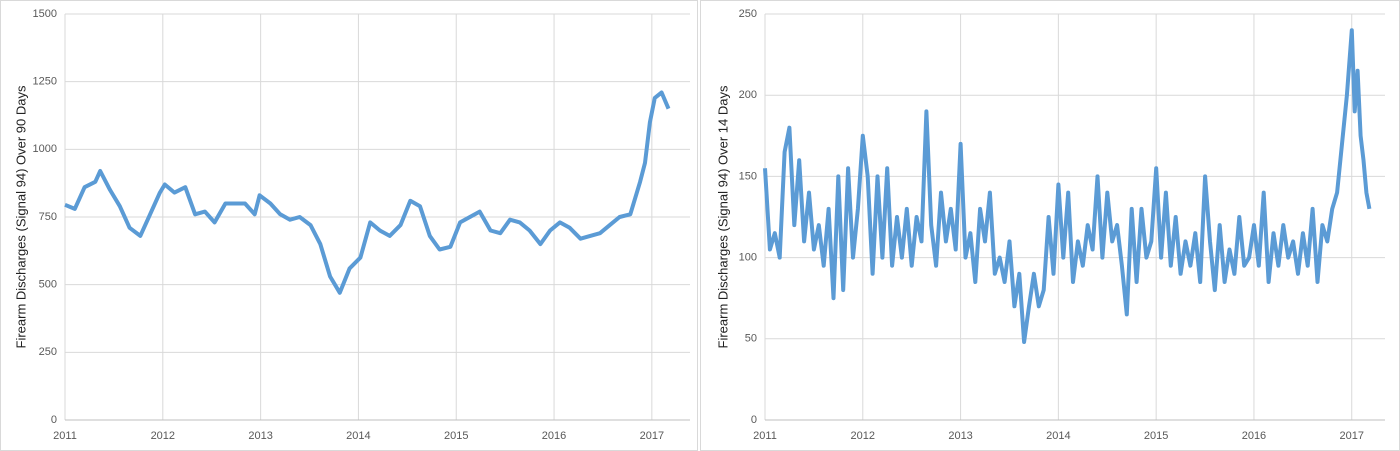 The width and height of the screenshot is (1400, 451). Describe the element at coordinates (48, 285) in the screenshot. I see `y-tick-label: 500` at that location.